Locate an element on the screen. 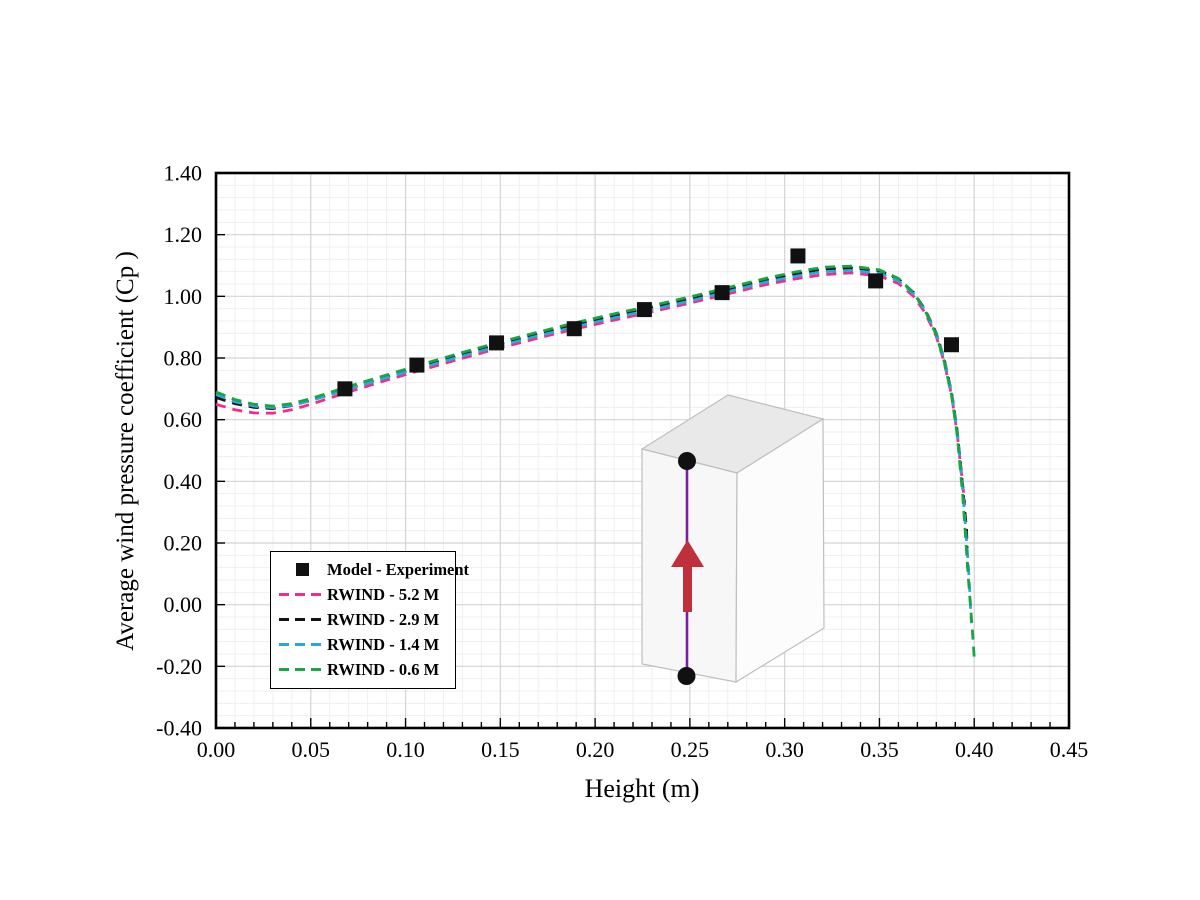 The image size is (1200, 900). x-tick-label: 0.40 is located at coordinates (974, 749).